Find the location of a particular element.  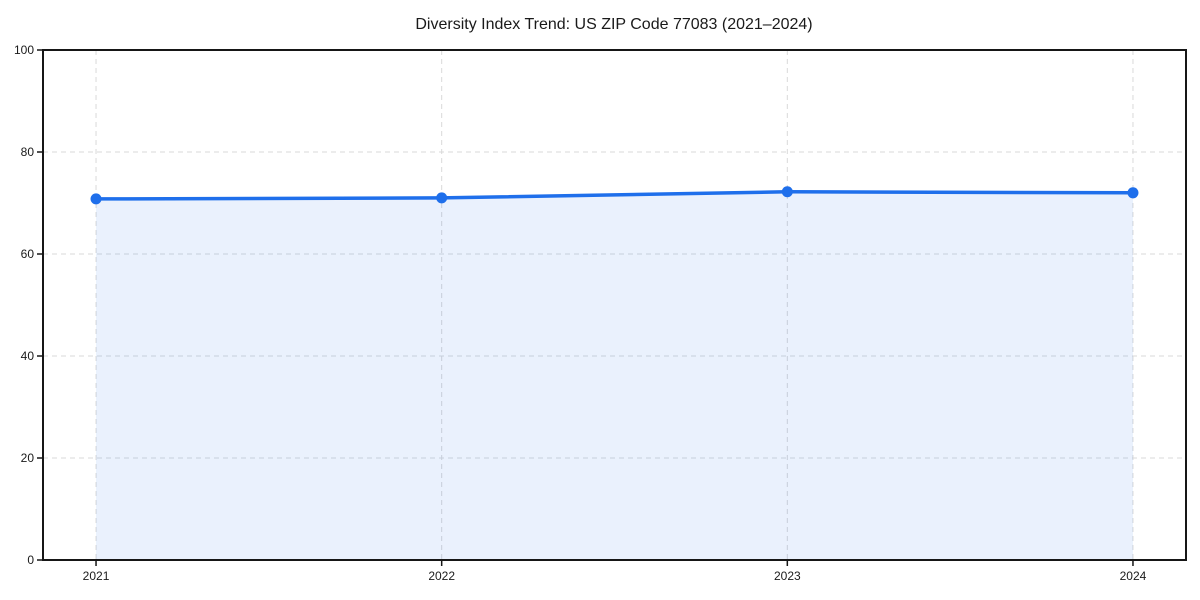

y-axis-tick-label: 20 is located at coordinates (28, 458).